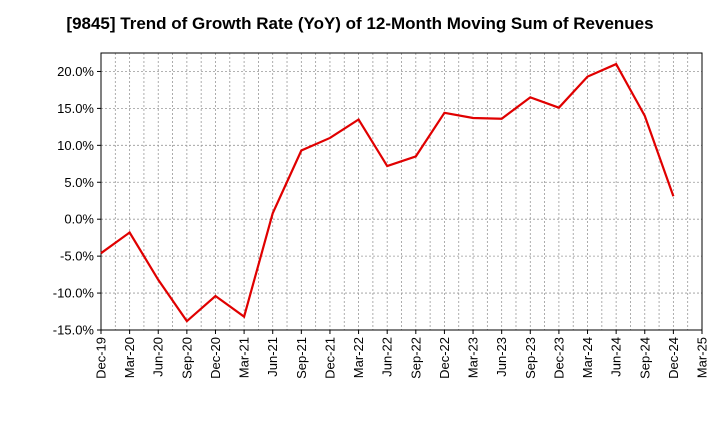  Describe the element at coordinates (644, 358) in the screenshot. I see `x-tick-label: Sep-24` at that location.